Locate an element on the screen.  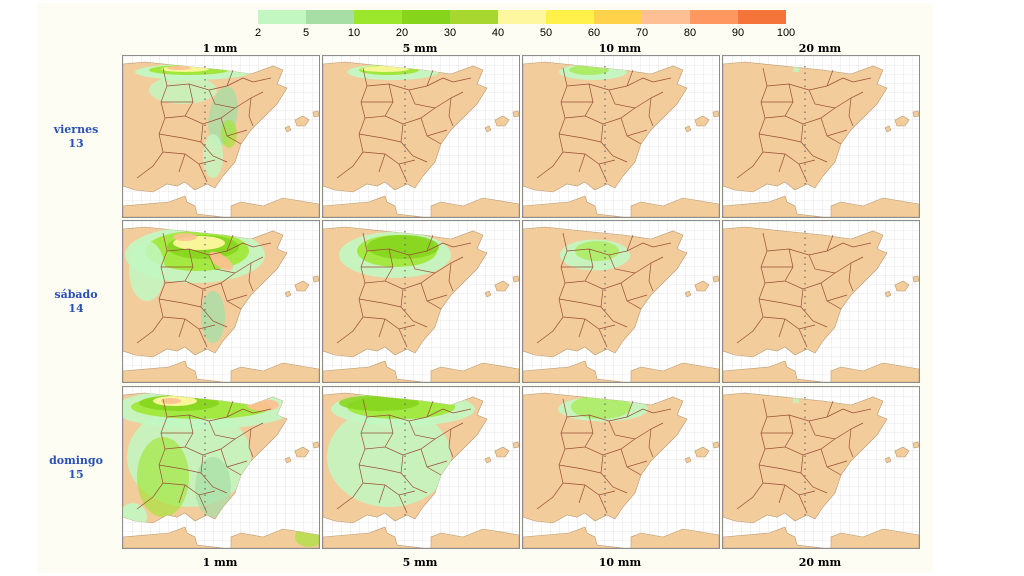
column-header-bottom: 20 mm is located at coordinates (820, 562).